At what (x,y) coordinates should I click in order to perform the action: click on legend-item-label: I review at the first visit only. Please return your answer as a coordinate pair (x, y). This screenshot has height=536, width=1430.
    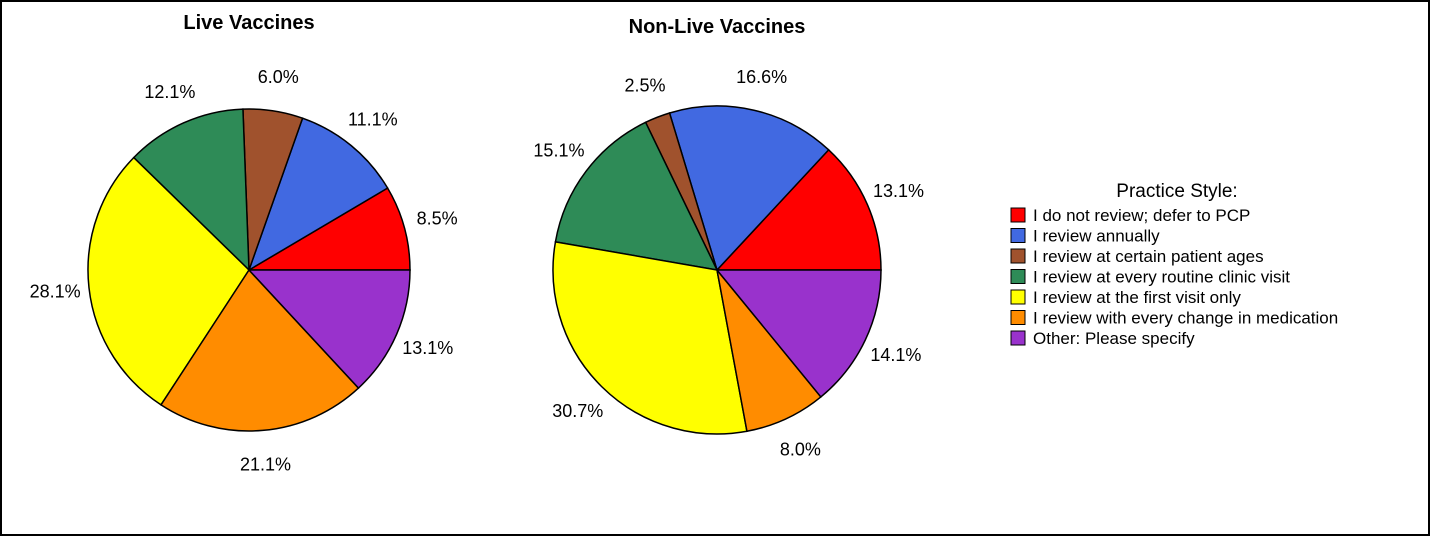
    Looking at the image, I should click on (1137, 297).